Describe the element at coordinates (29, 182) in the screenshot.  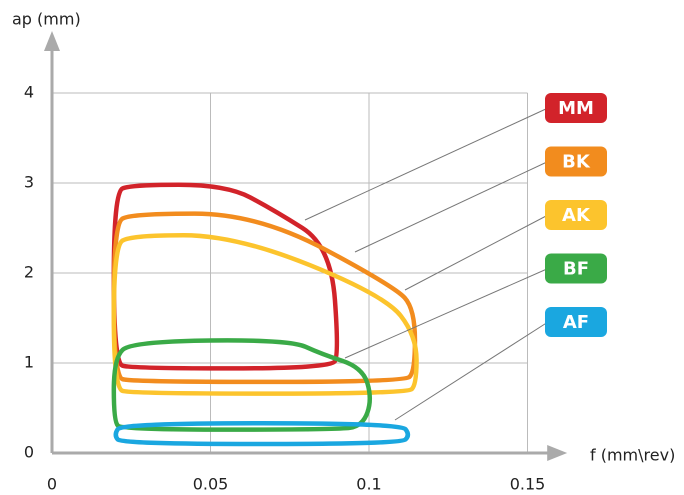
I see `y-tick-label: 3` at that location.